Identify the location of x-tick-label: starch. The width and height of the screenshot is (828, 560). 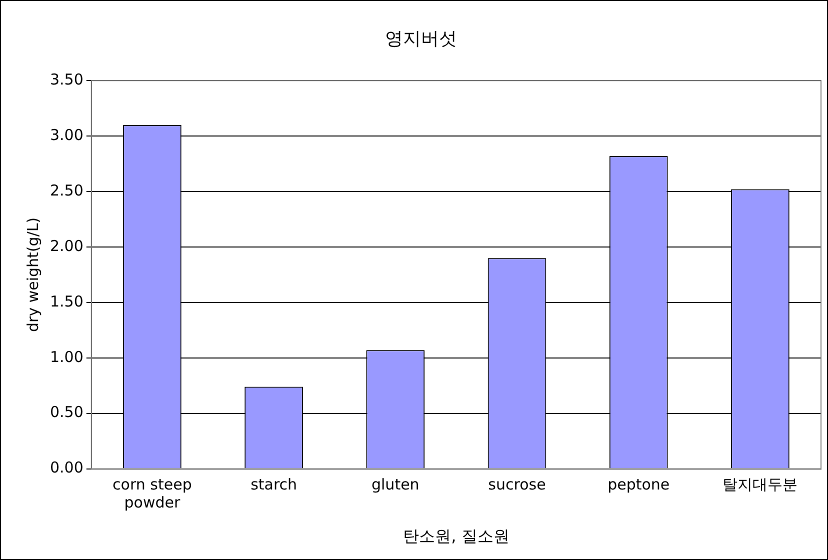
(274, 485).